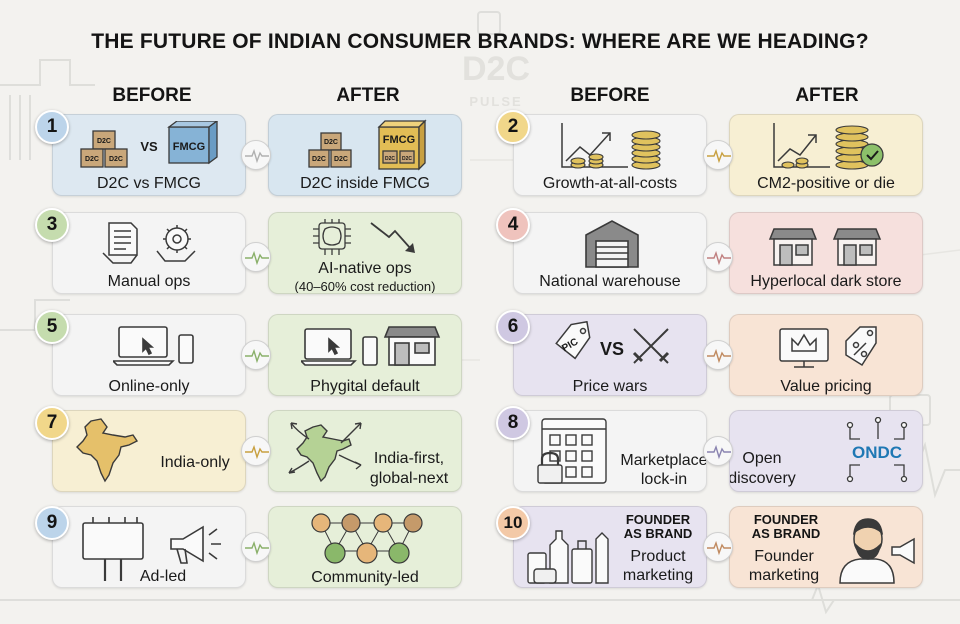 This screenshot has width=960, height=624. What do you see at coordinates (364, 237) in the screenshot?
I see `ai-chip-icon` at bounding box center [364, 237].